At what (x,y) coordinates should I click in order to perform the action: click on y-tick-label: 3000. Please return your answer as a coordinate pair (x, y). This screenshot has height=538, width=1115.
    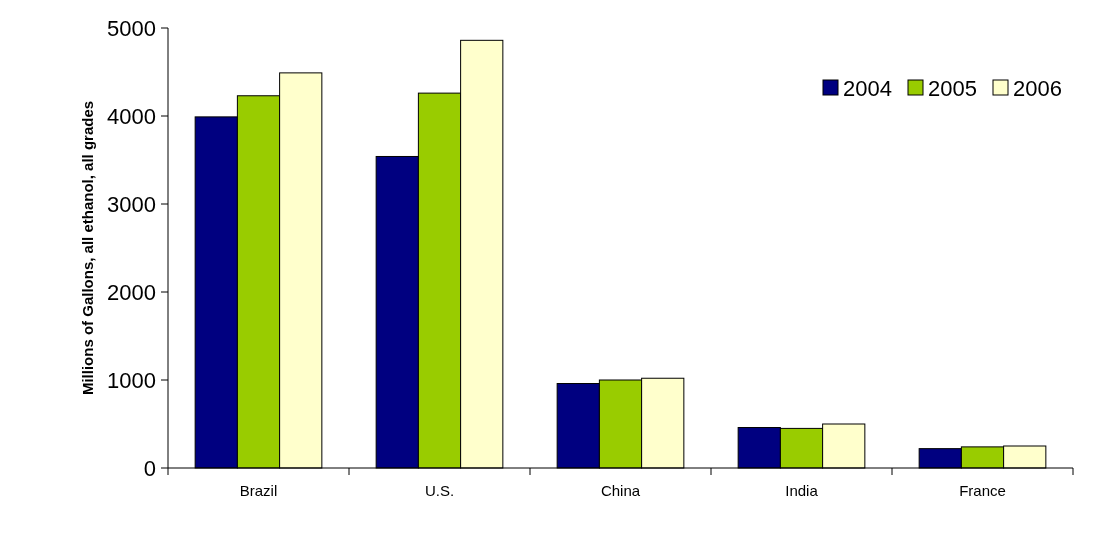
    Looking at the image, I should click on (131, 204).